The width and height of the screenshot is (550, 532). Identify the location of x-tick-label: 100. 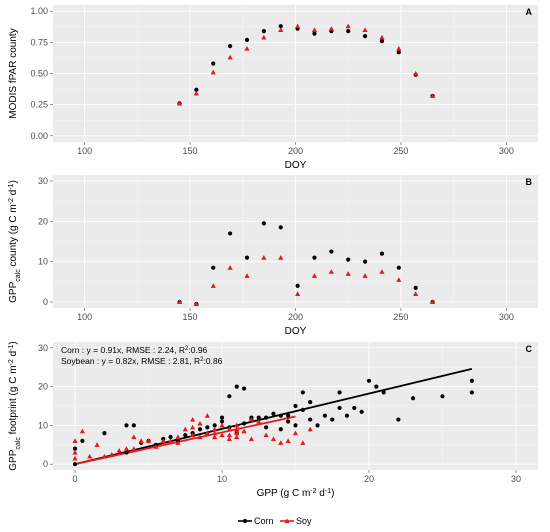
(84, 151).